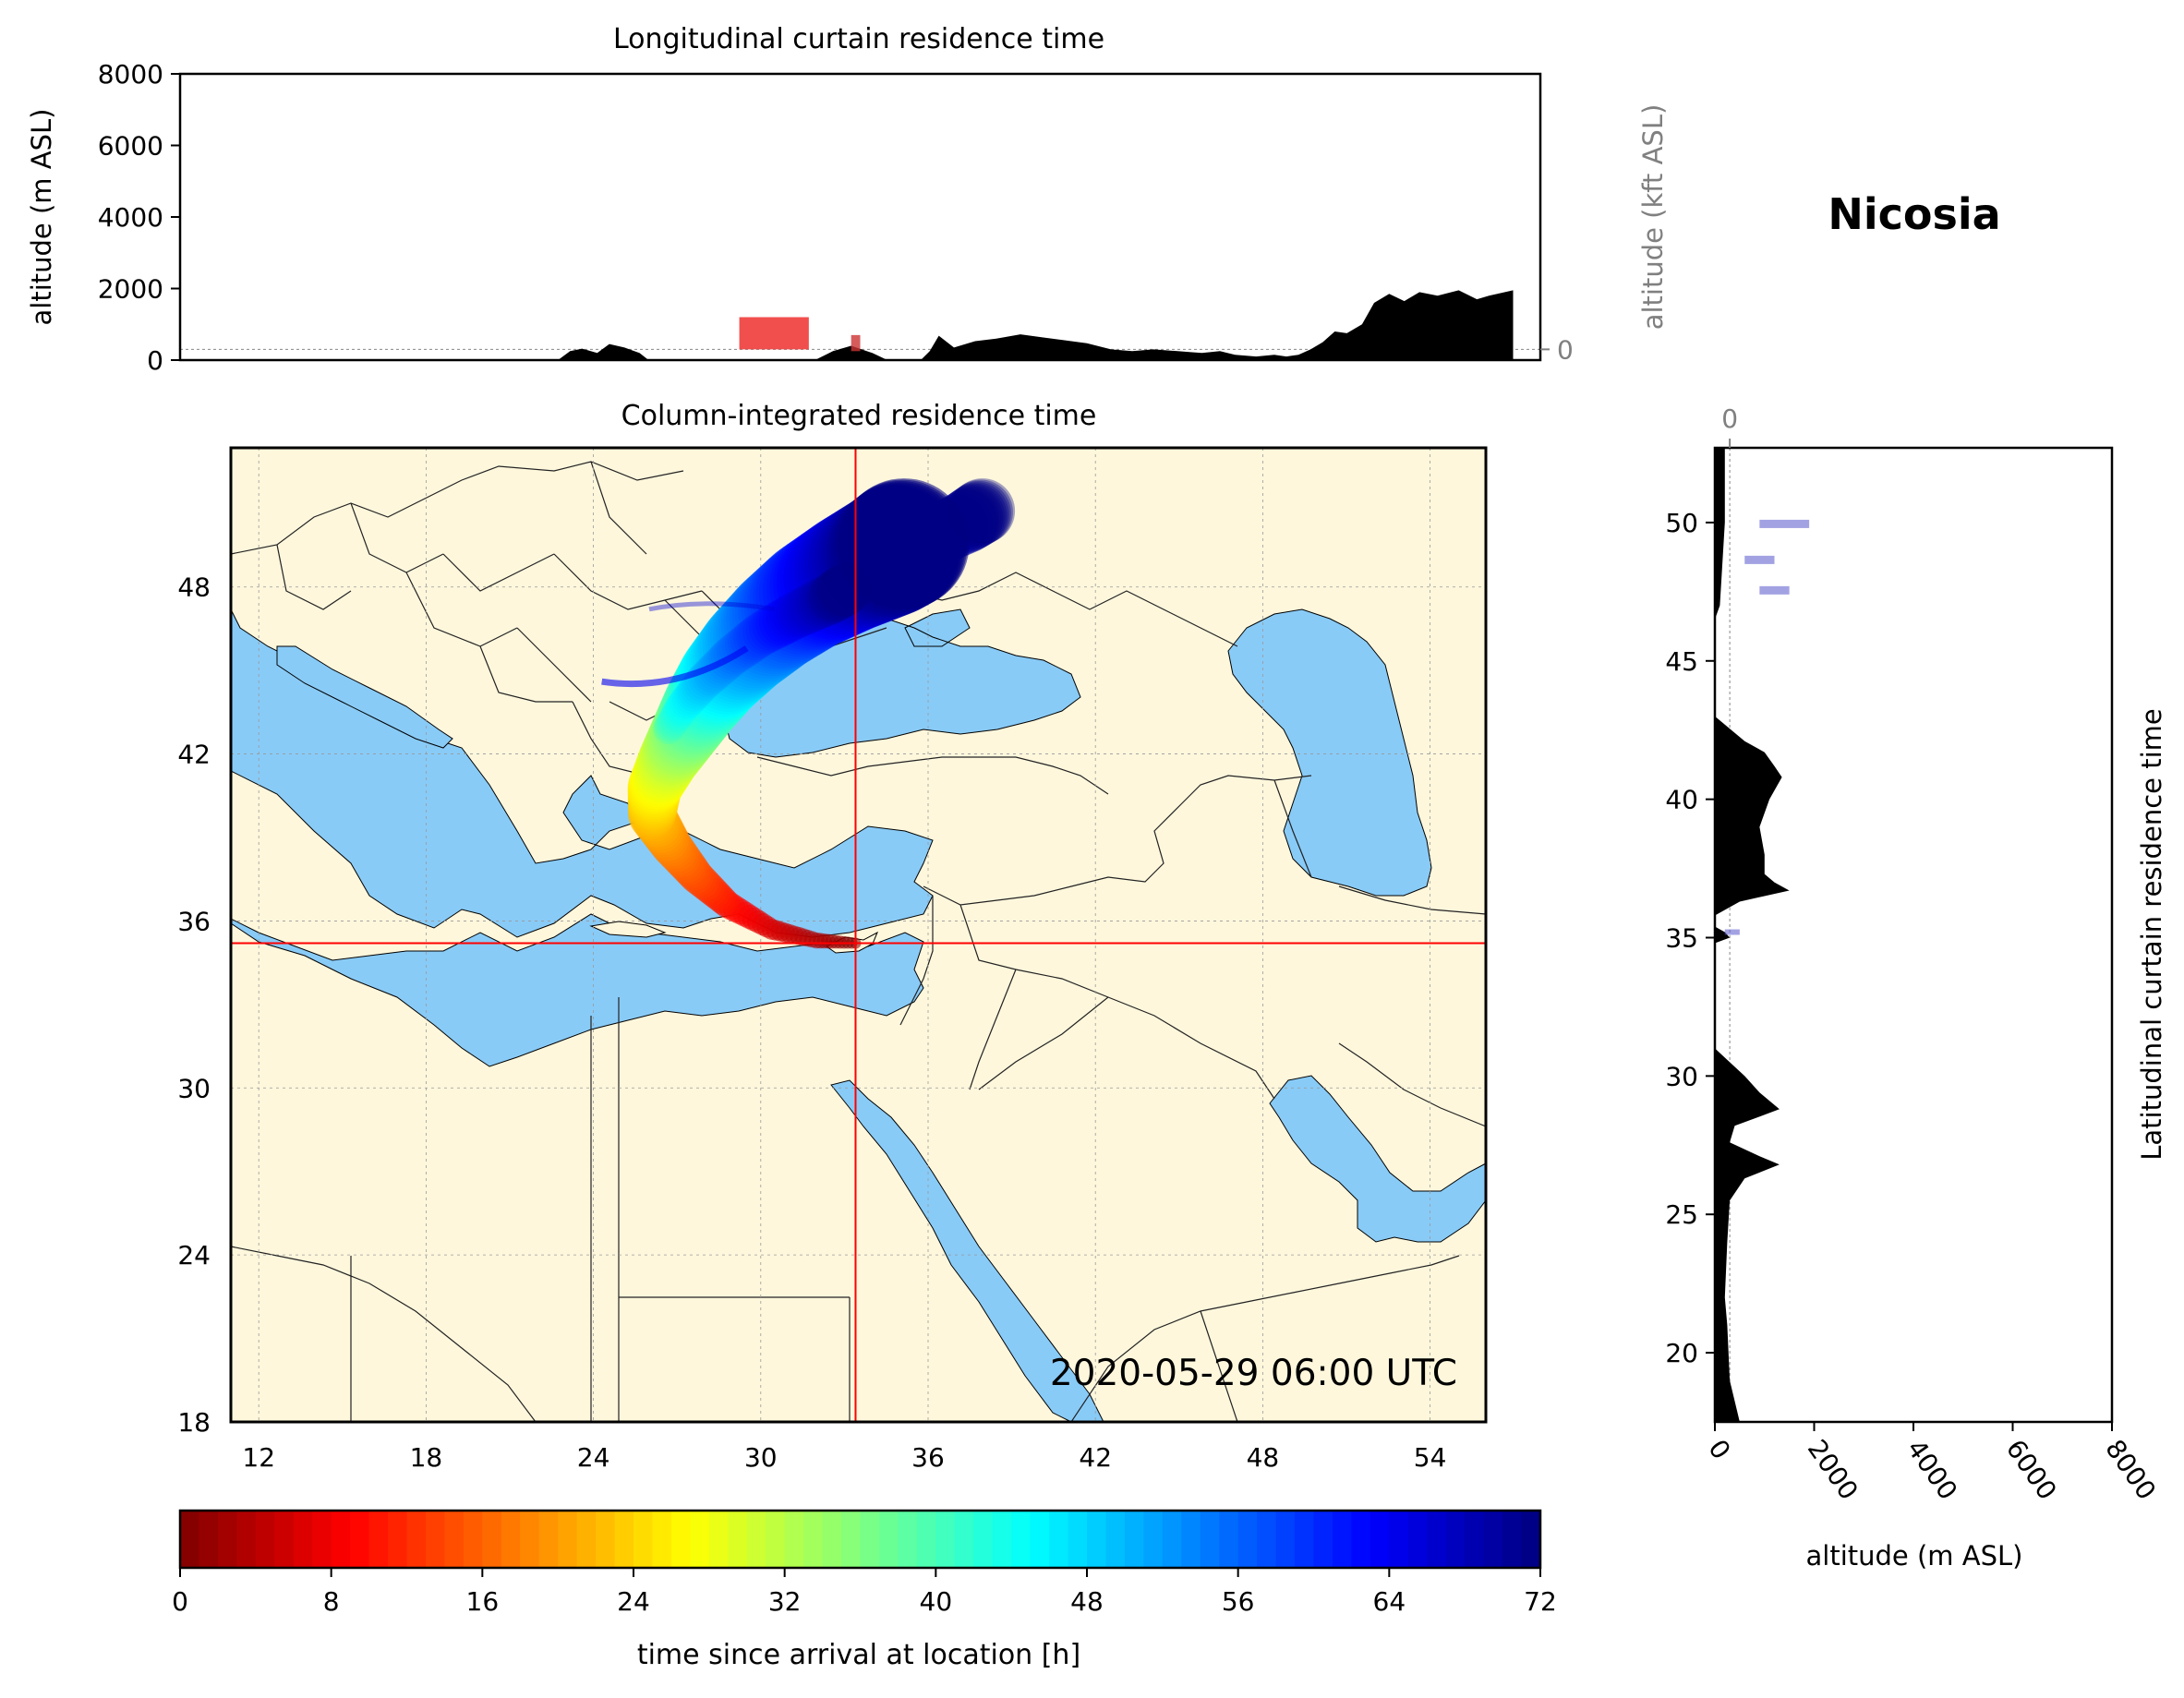 The height and width of the screenshot is (1698, 2184). What do you see at coordinates (1389, 1601) in the screenshot?
I see `colorbar-tick-label: 64` at bounding box center [1389, 1601].